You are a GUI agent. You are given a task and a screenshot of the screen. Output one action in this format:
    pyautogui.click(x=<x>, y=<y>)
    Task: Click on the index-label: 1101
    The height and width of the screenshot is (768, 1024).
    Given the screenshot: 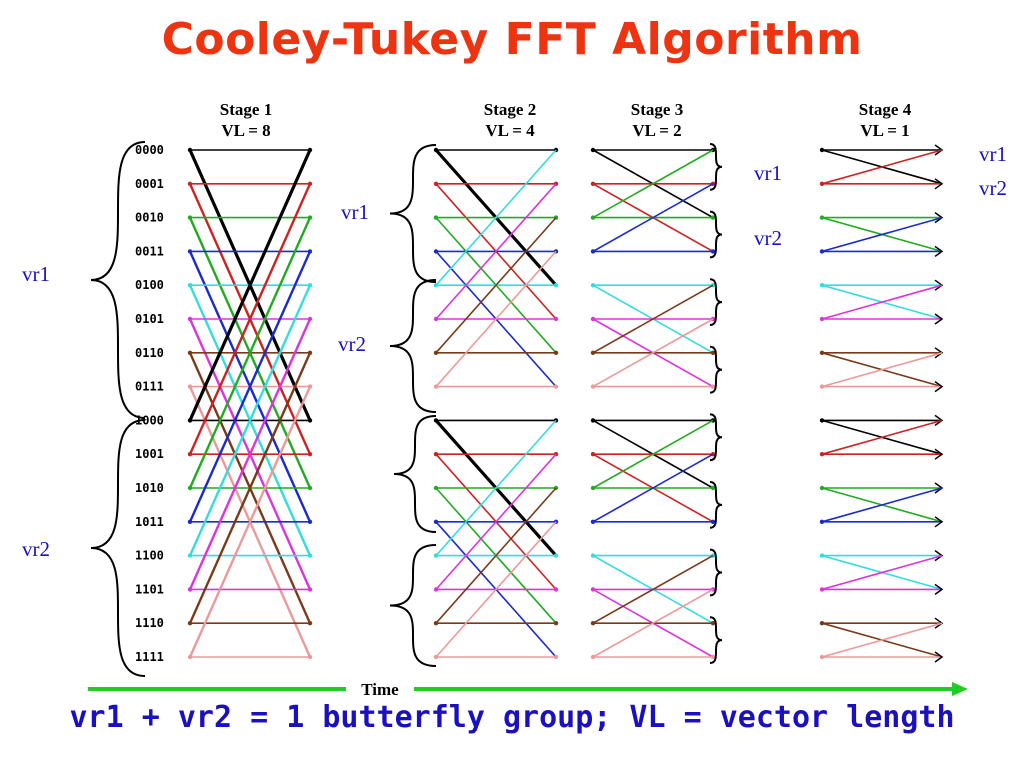 What is the action you would take?
    pyautogui.click(x=149, y=589)
    